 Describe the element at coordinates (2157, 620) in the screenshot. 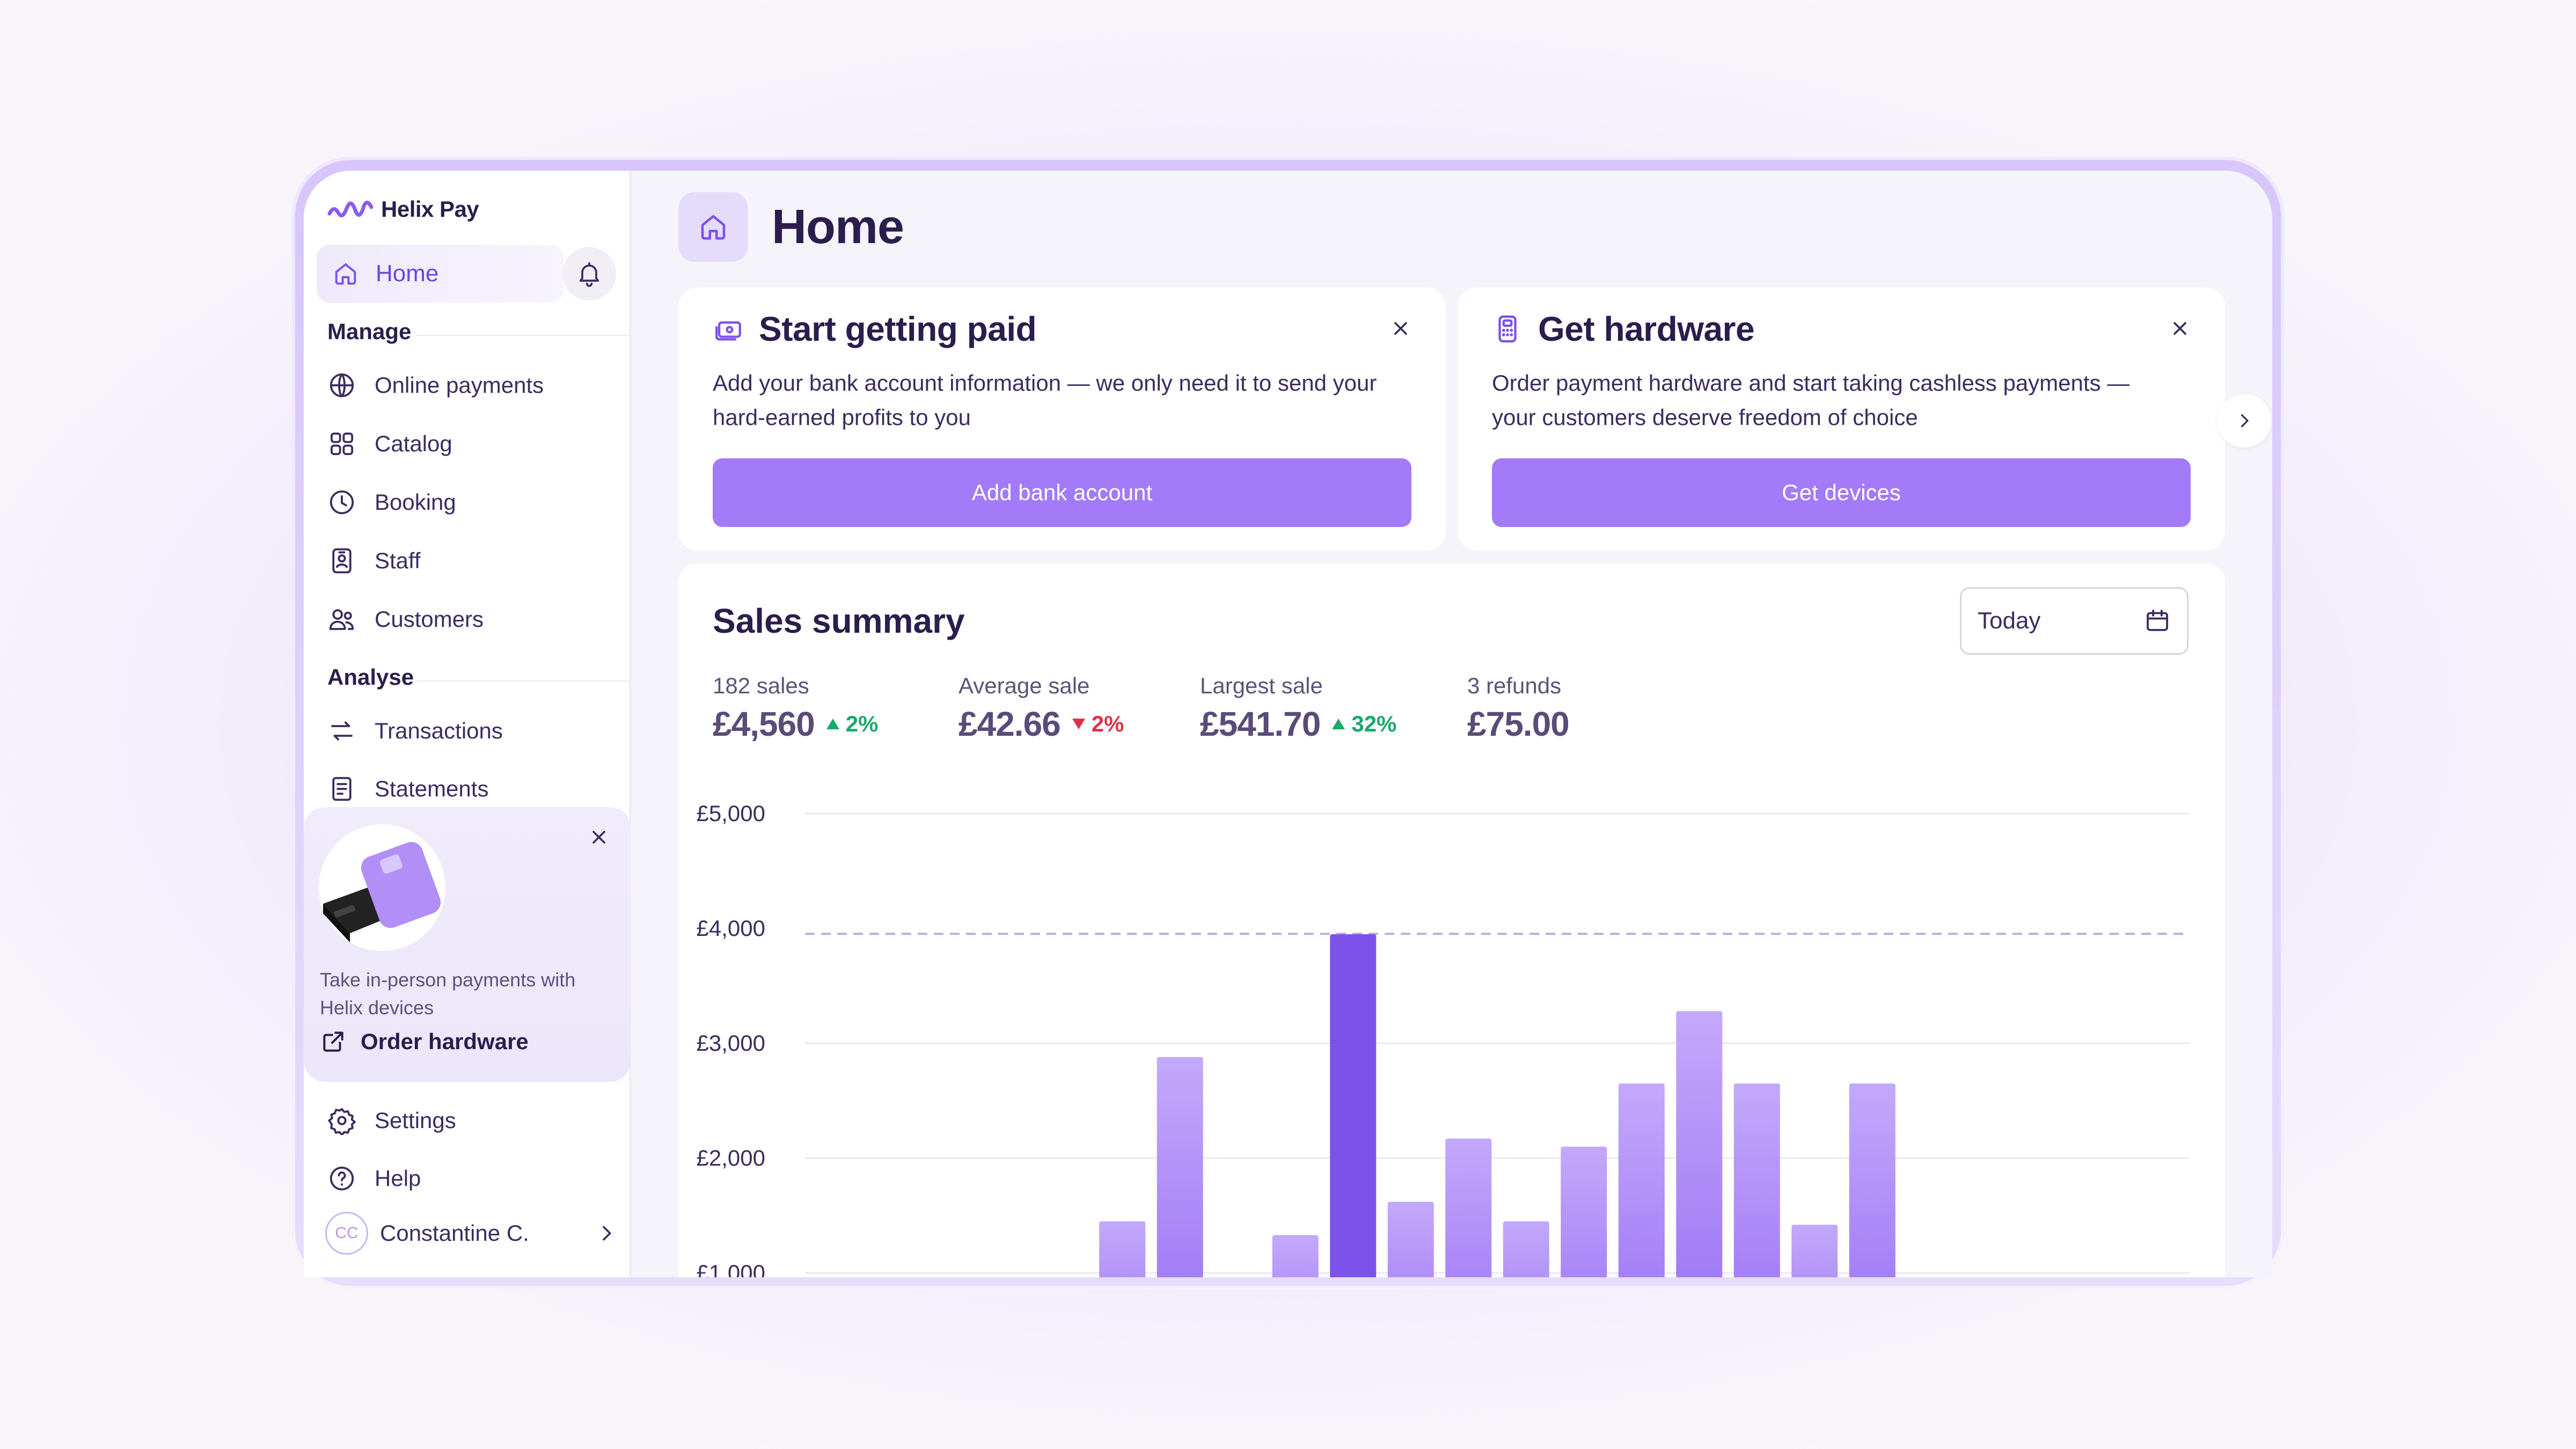

I see `calendar-icon` at that location.